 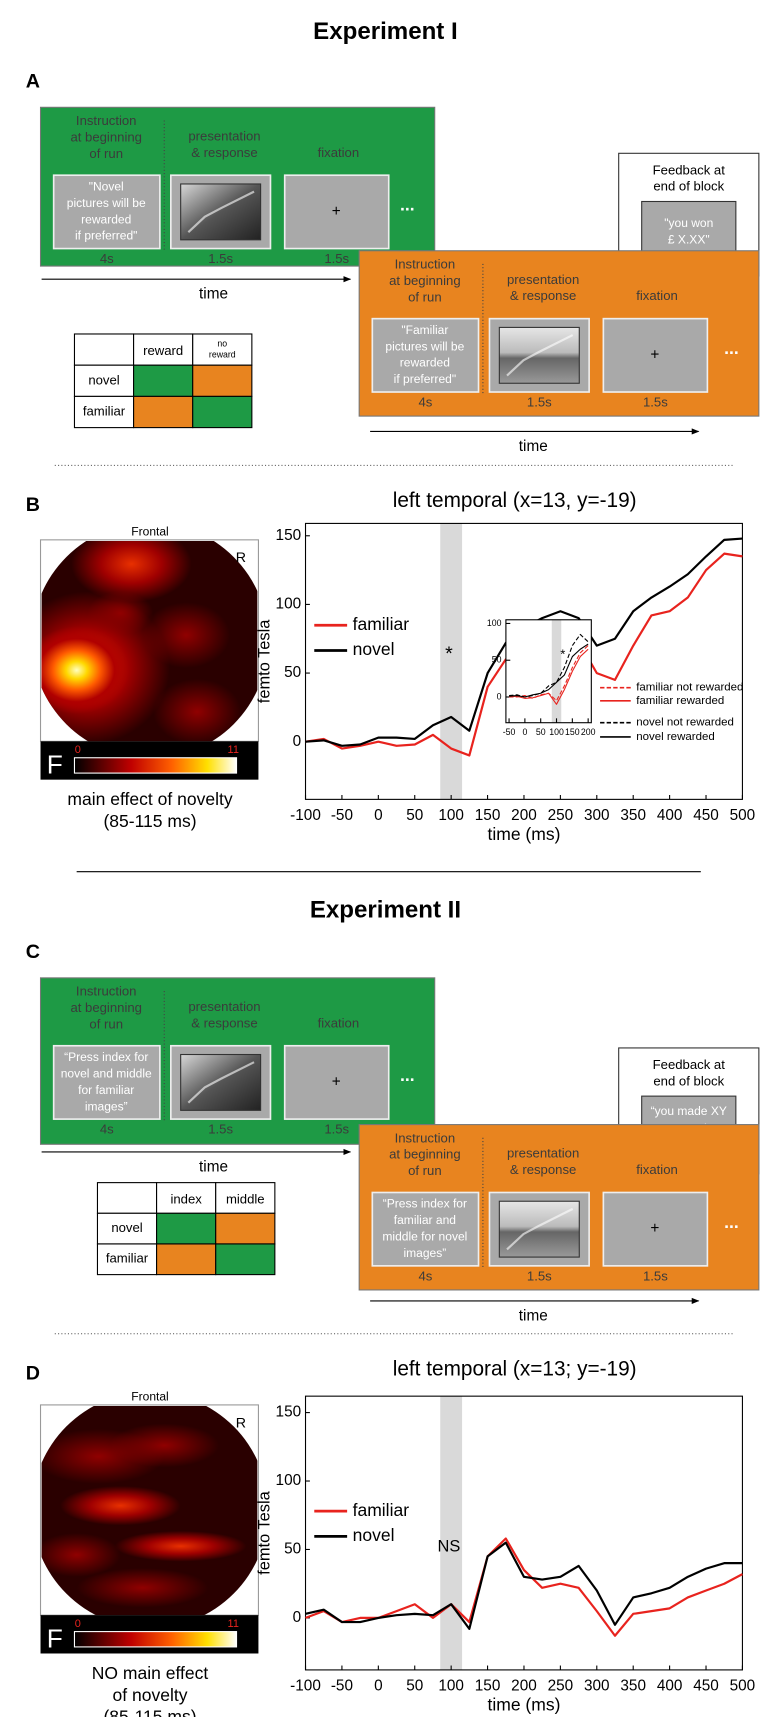 I want to click on label: 250, so click(x=561, y=1685).